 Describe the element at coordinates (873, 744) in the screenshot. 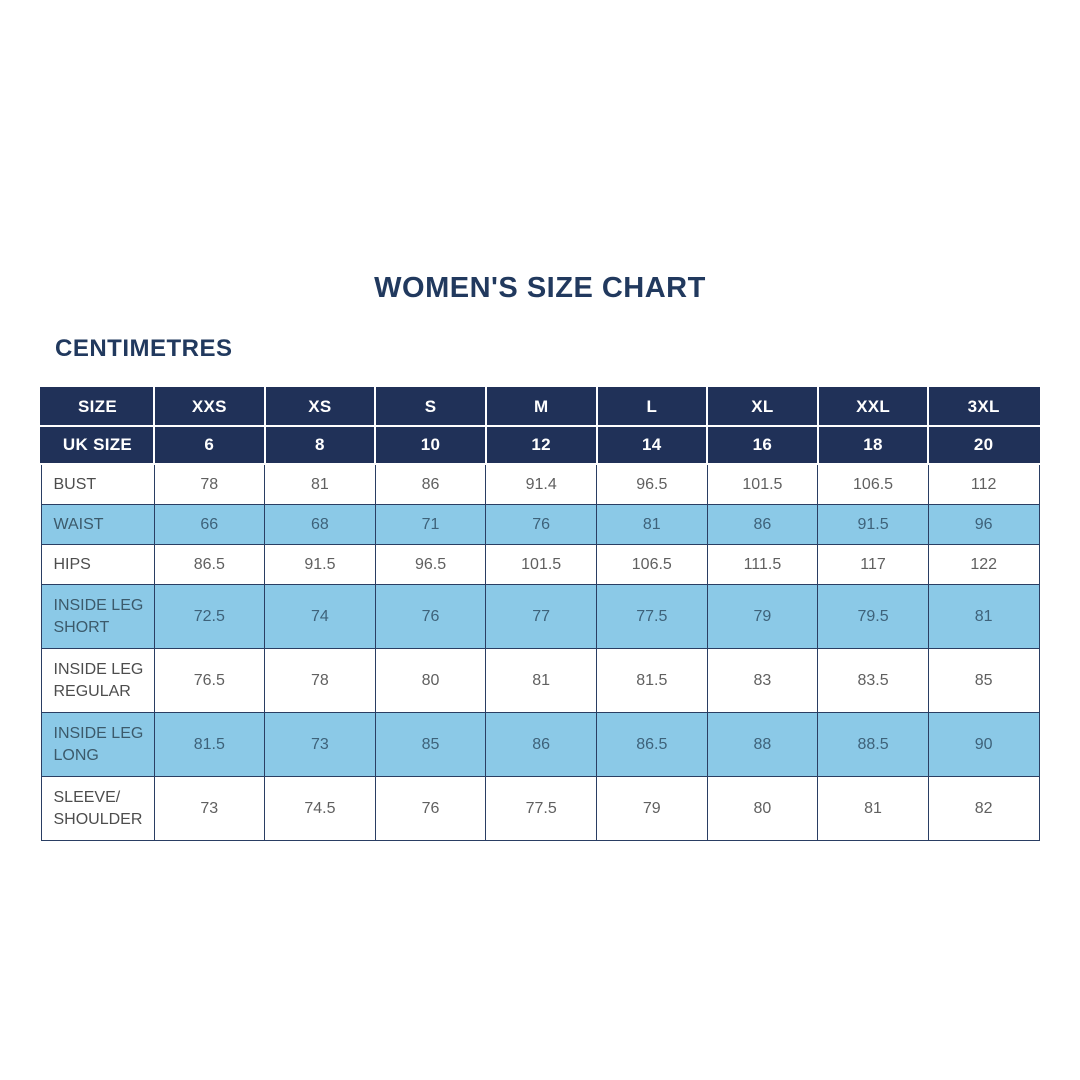

I see `value-cell-inside-leg-long-xxl: 88.5` at that location.